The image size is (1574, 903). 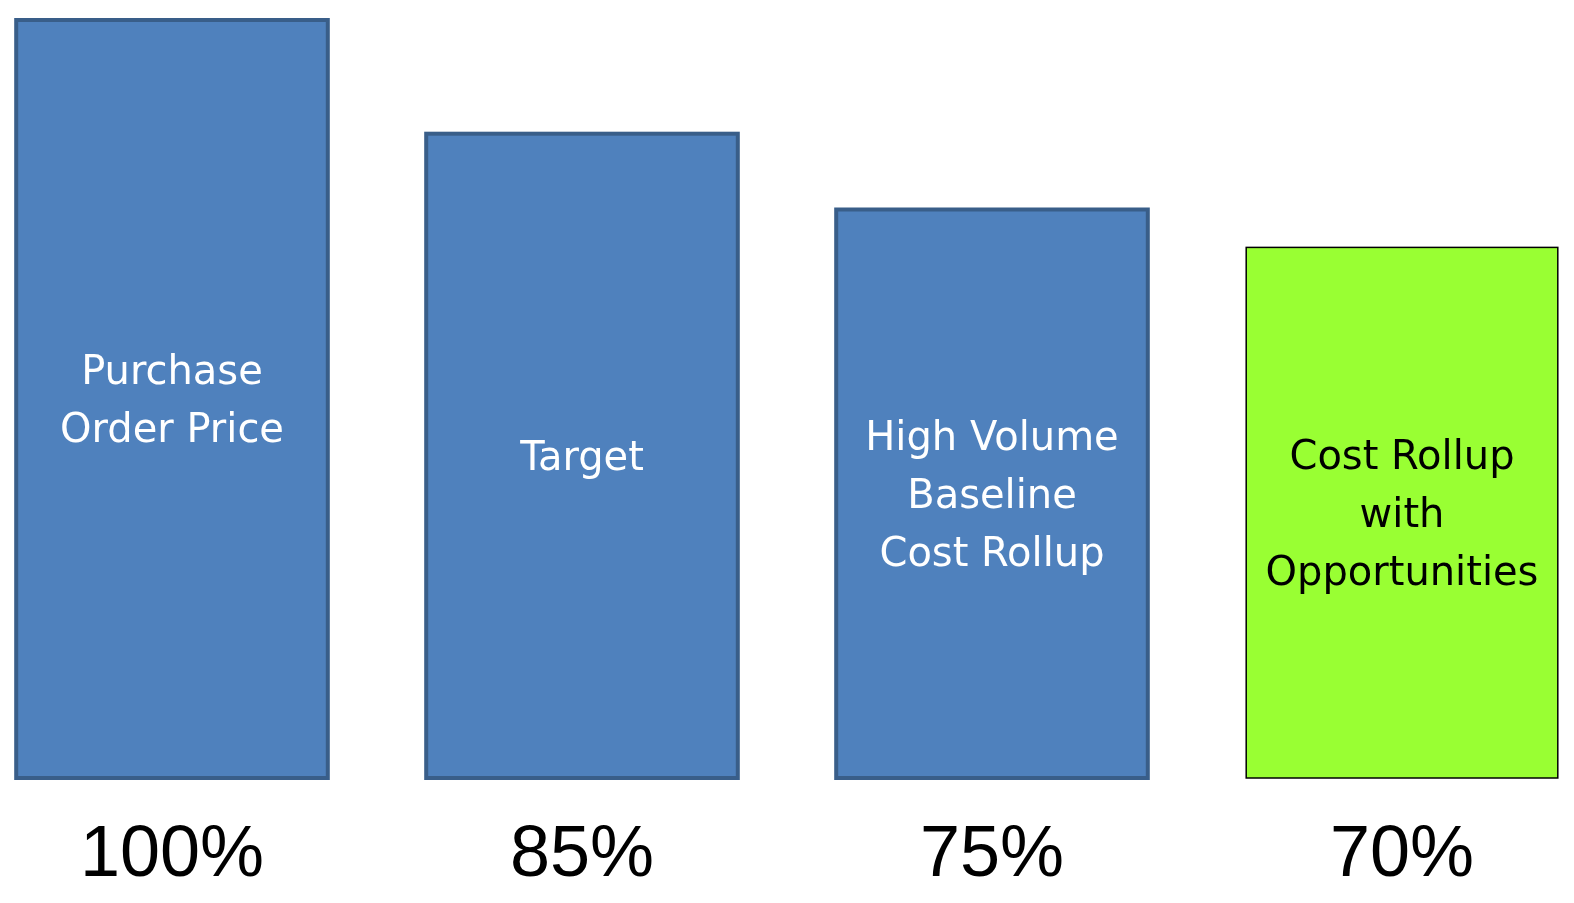 I want to click on x-tick-label: Purchase Order Price, so click(x=172, y=399).